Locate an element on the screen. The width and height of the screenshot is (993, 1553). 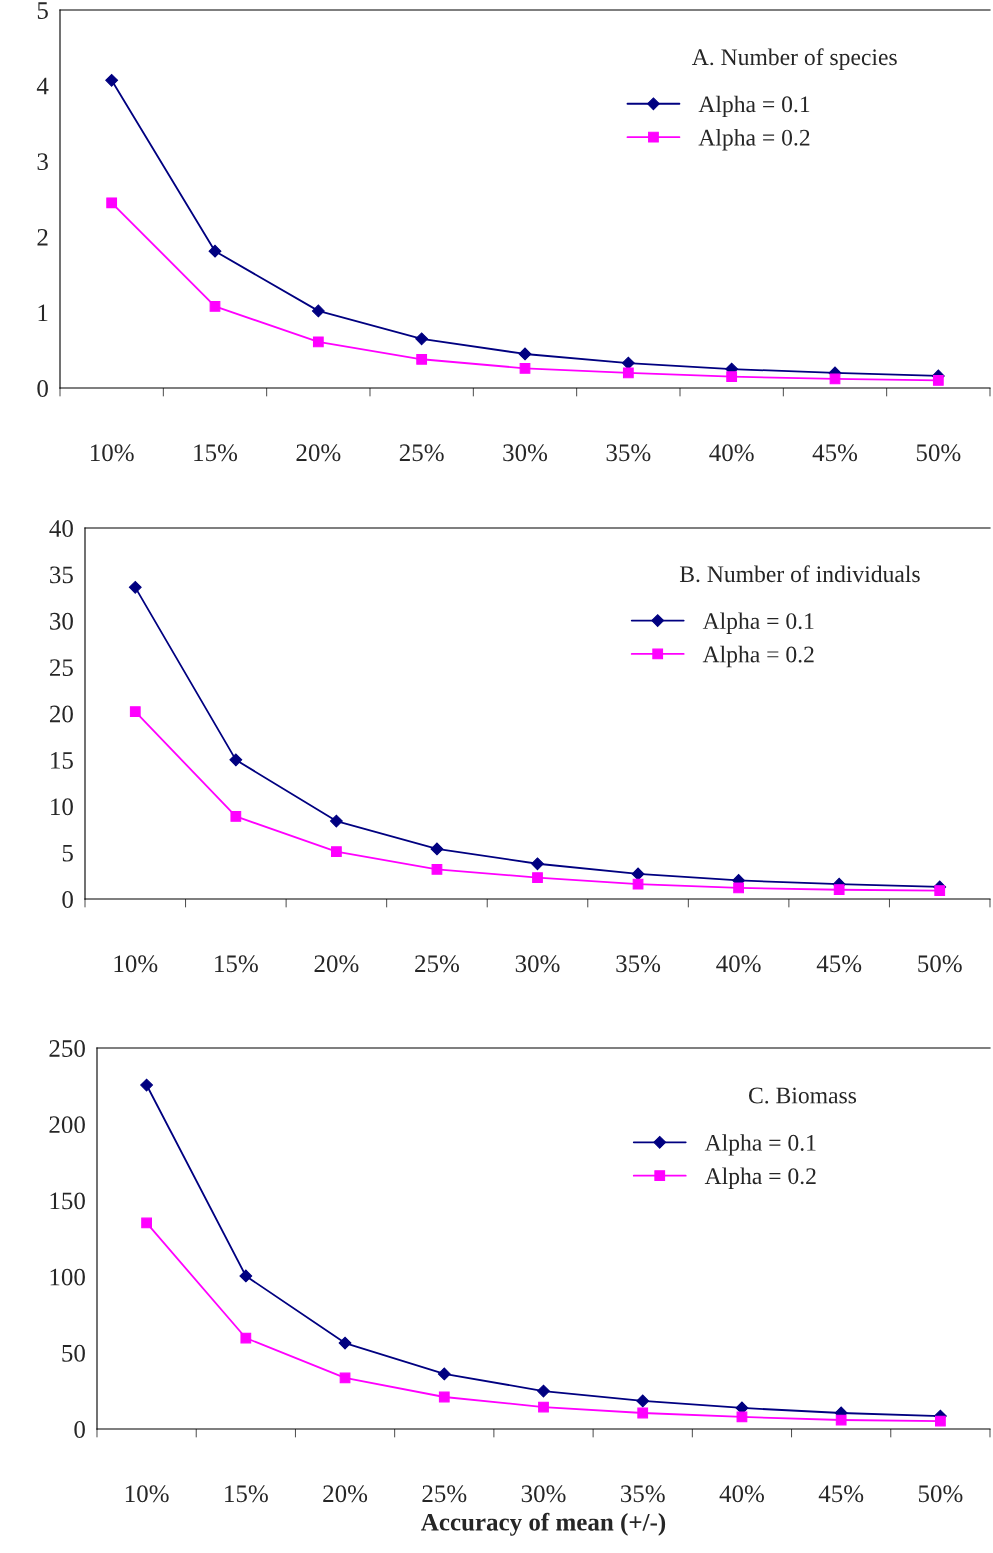
y-tick-label: 35 is located at coordinates (61, 575).